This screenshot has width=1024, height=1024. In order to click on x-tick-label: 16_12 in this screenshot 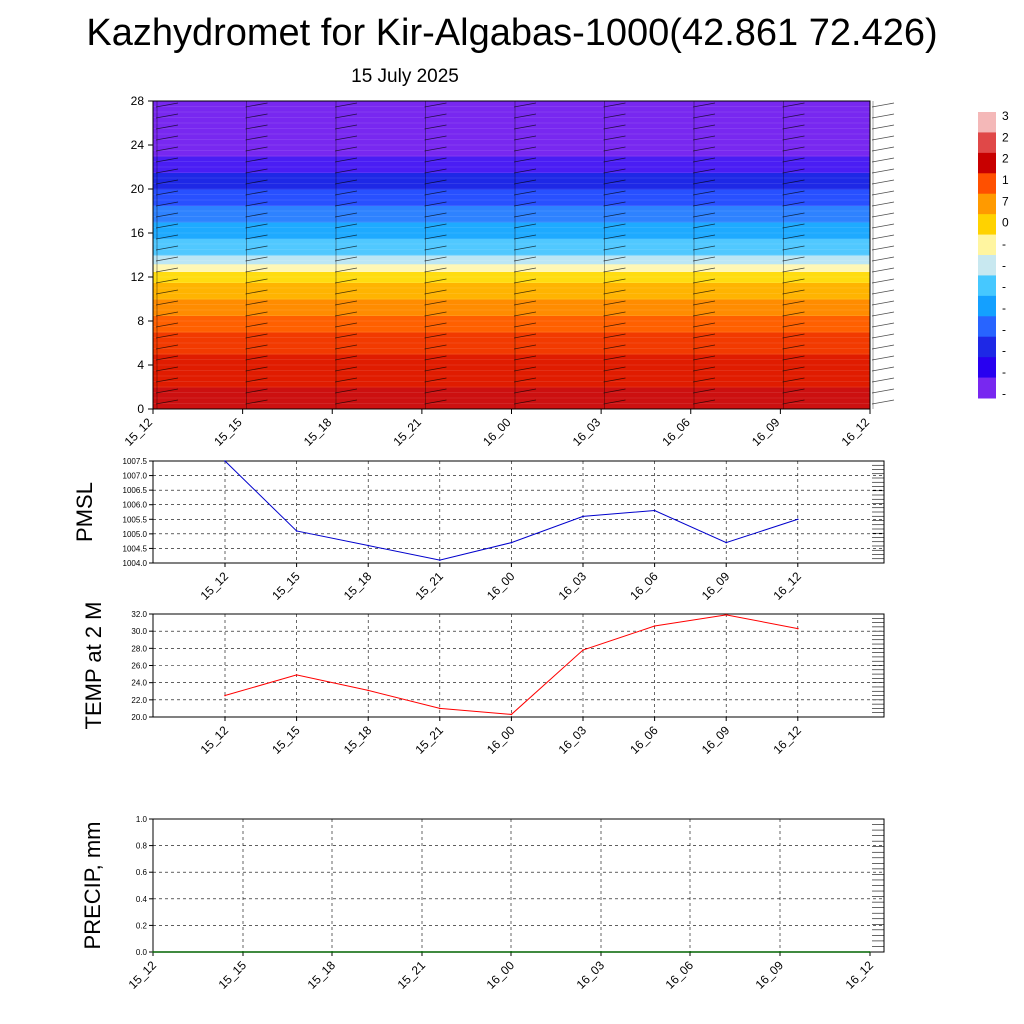, I will do `click(856, 432)`.